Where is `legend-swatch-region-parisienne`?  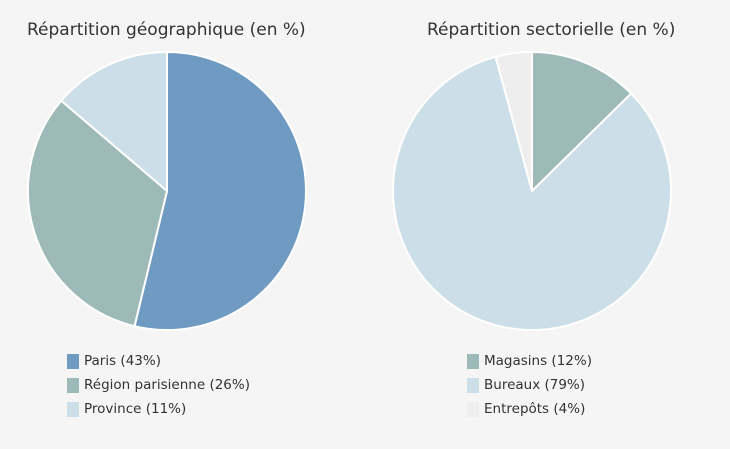 legend-swatch-region-parisienne is located at coordinates (73, 385).